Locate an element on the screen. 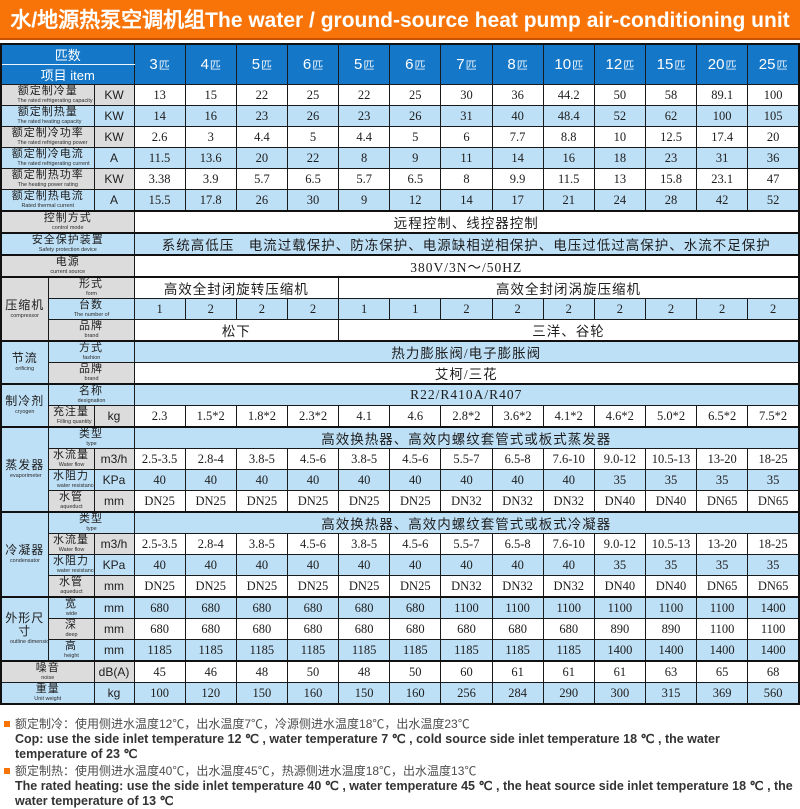 This screenshot has height=809, width=800. value-cell: 4.5-6 is located at coordinates (313, 459).